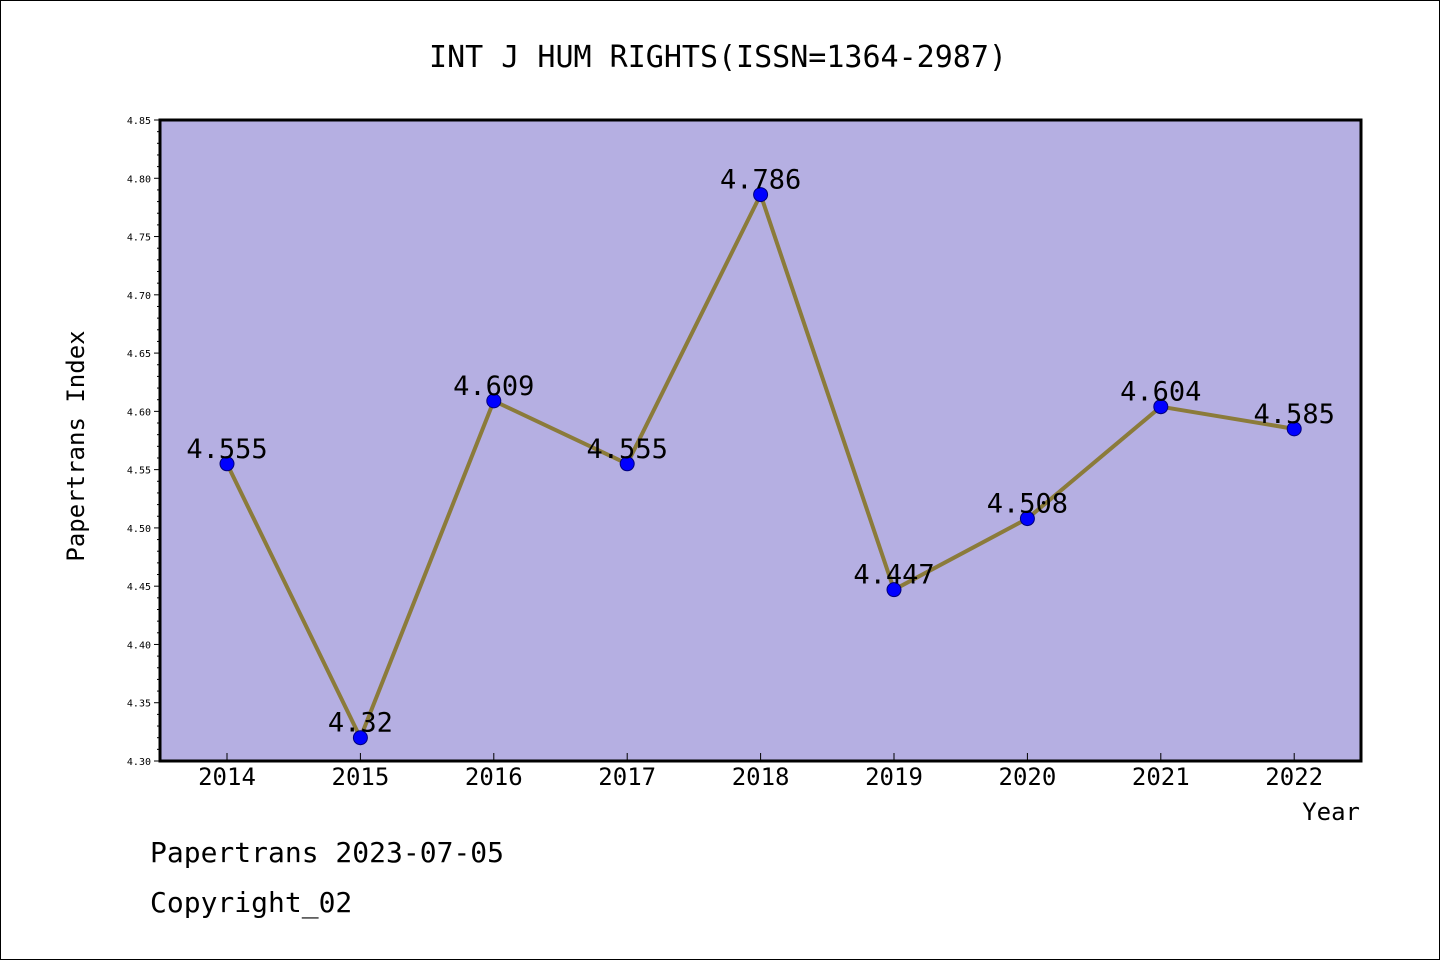 This screenshot has height=960, width=1440. What do you see at coordinates (494, 777) in the screenshot?
I see `x-tick-label: 2016` at bounding box center [494, 777].